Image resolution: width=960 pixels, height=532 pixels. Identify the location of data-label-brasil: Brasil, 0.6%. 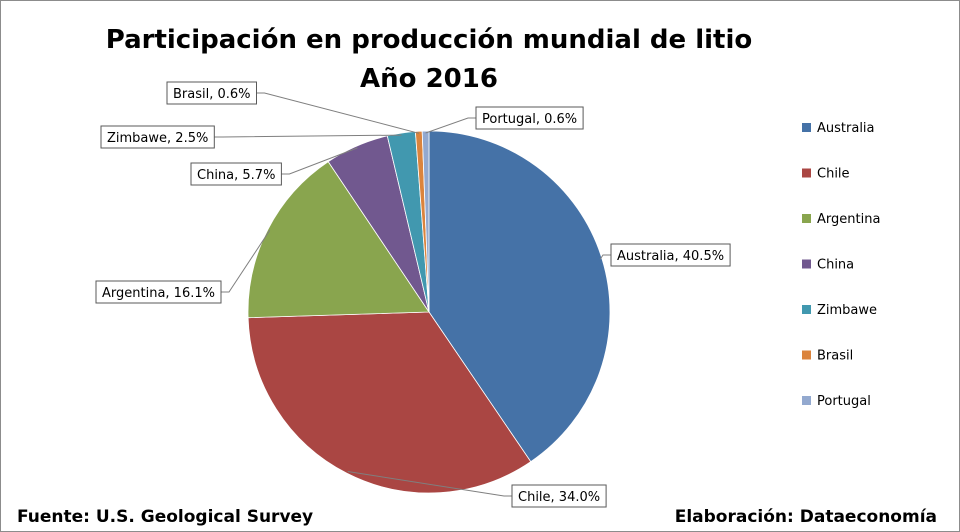
(212, 94).